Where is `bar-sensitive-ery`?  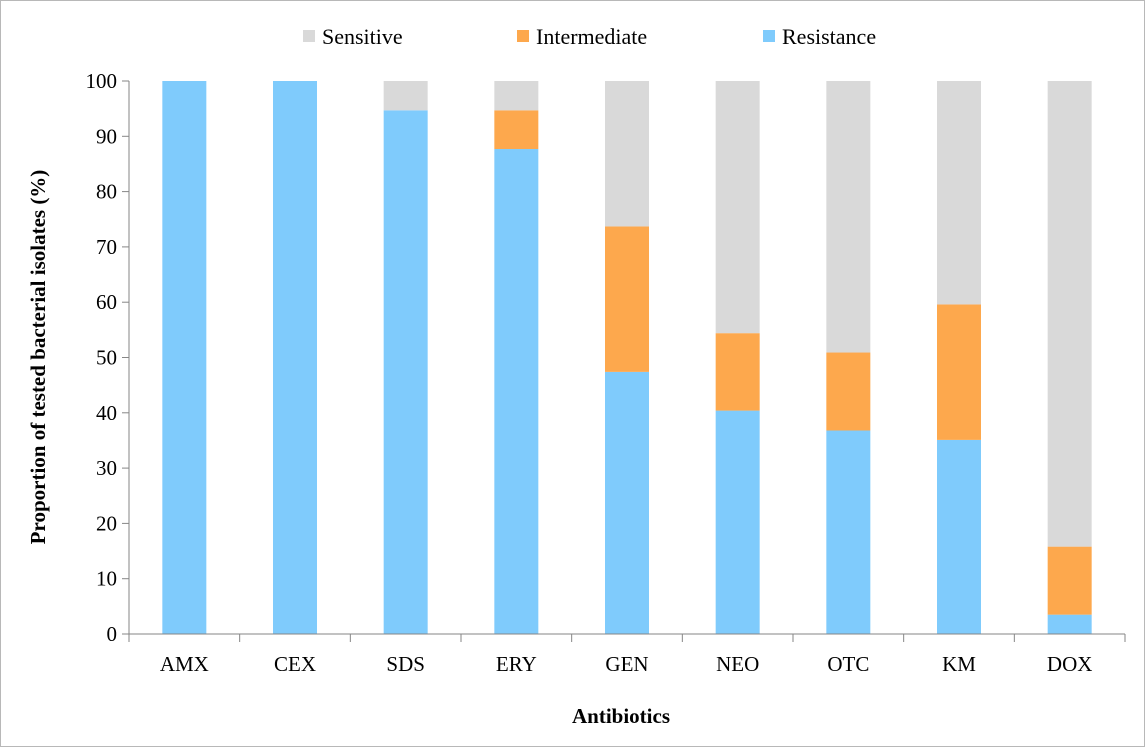
bar-sensitive-ery is located at coordinates (516, 96).